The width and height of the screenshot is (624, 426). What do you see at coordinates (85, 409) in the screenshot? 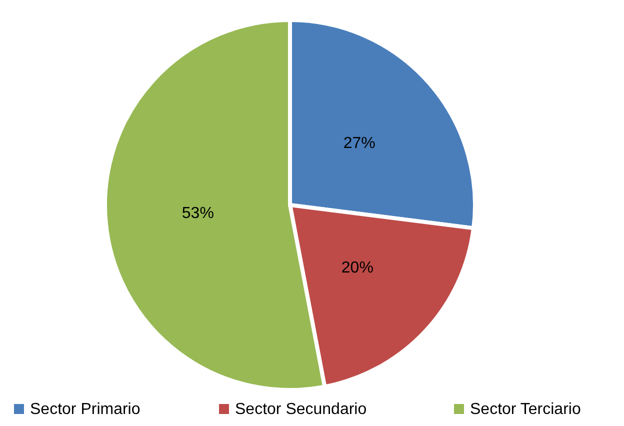
I see `legend-label: Sector Primario` at bounding box center [85, 409].